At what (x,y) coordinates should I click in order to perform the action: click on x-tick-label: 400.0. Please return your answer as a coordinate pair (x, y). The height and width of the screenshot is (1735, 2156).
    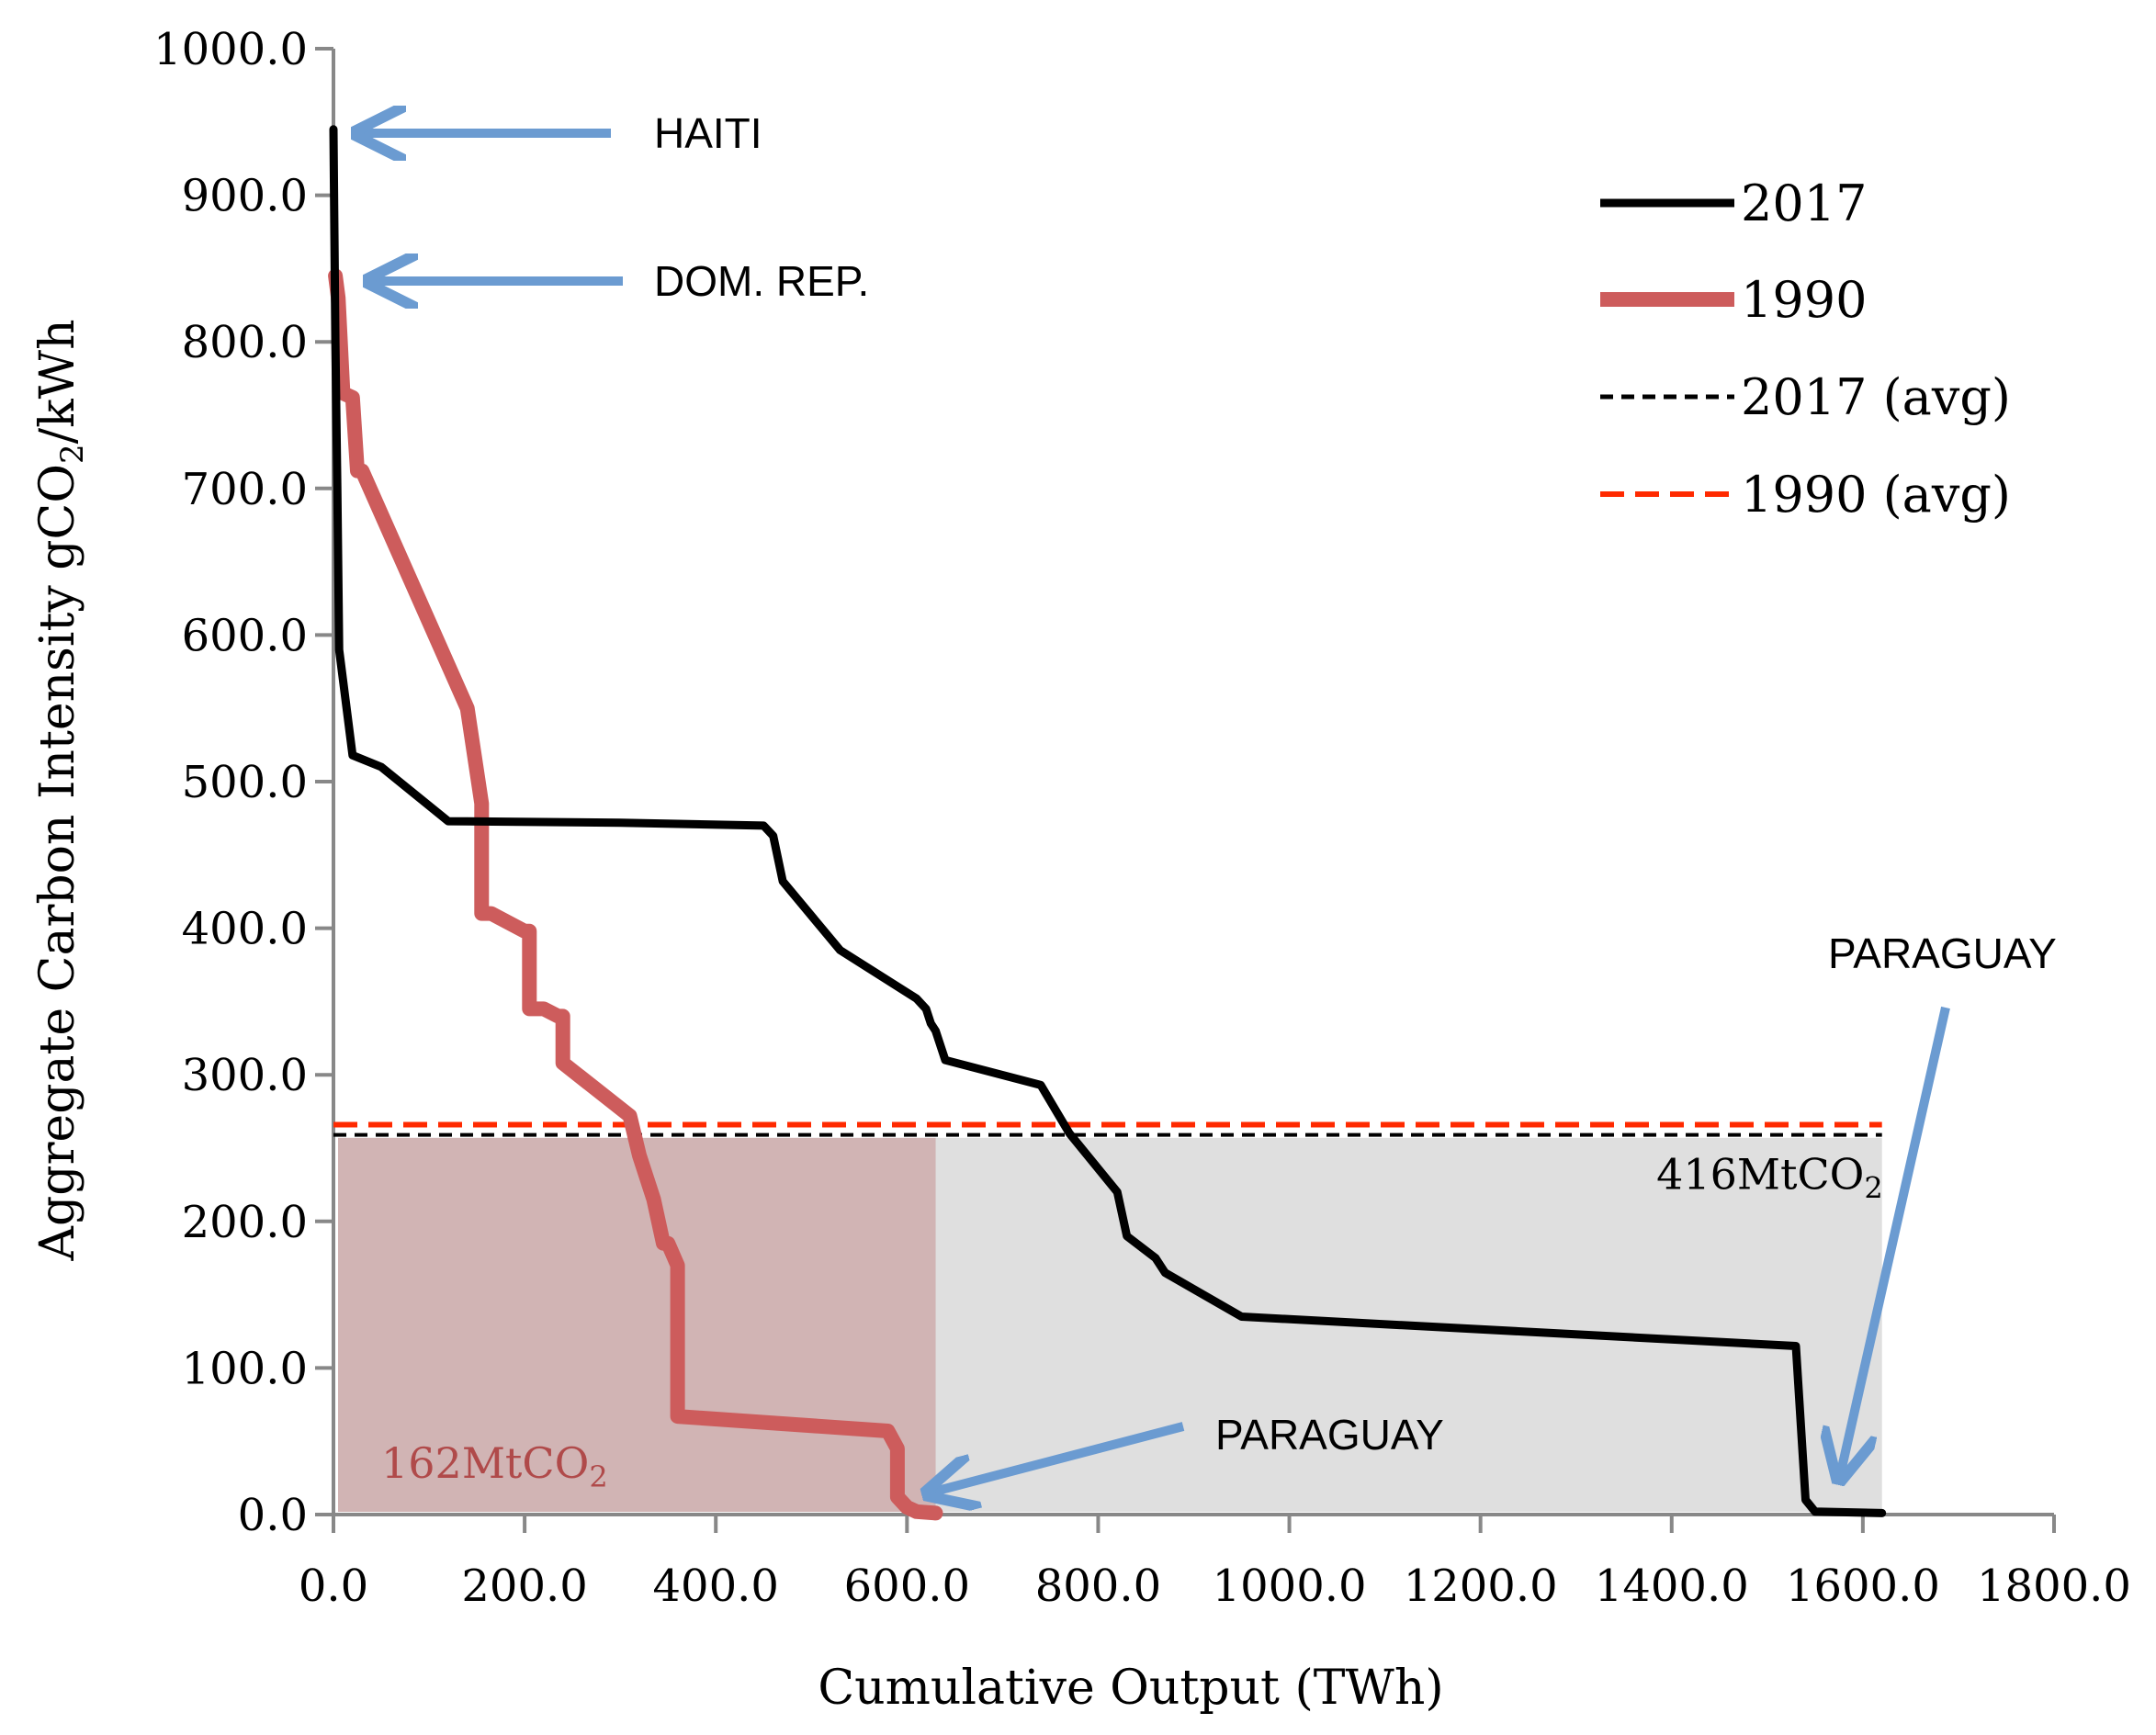
    Looking at the image, I should click on (716, 1586).